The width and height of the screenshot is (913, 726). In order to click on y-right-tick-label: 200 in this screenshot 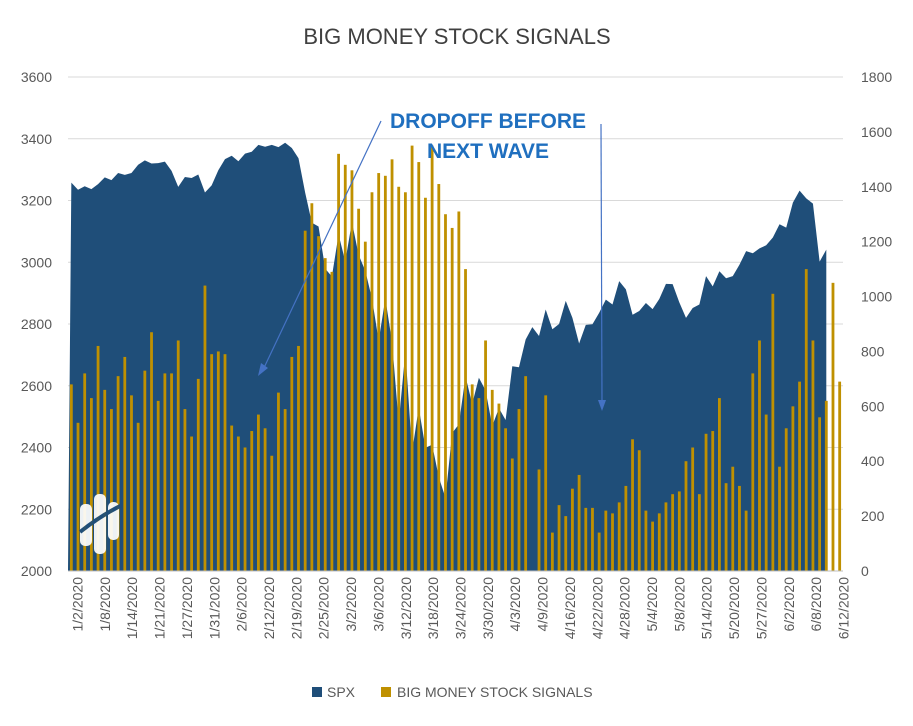, I will do `click(873, 516)`.